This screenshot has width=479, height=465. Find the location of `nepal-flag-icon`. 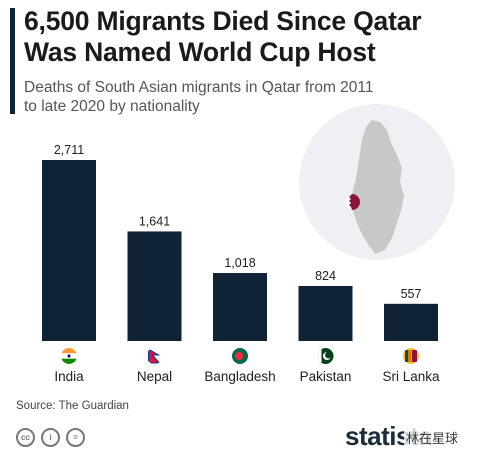

nepal-flag-icon is located at coordinates (154, 356).